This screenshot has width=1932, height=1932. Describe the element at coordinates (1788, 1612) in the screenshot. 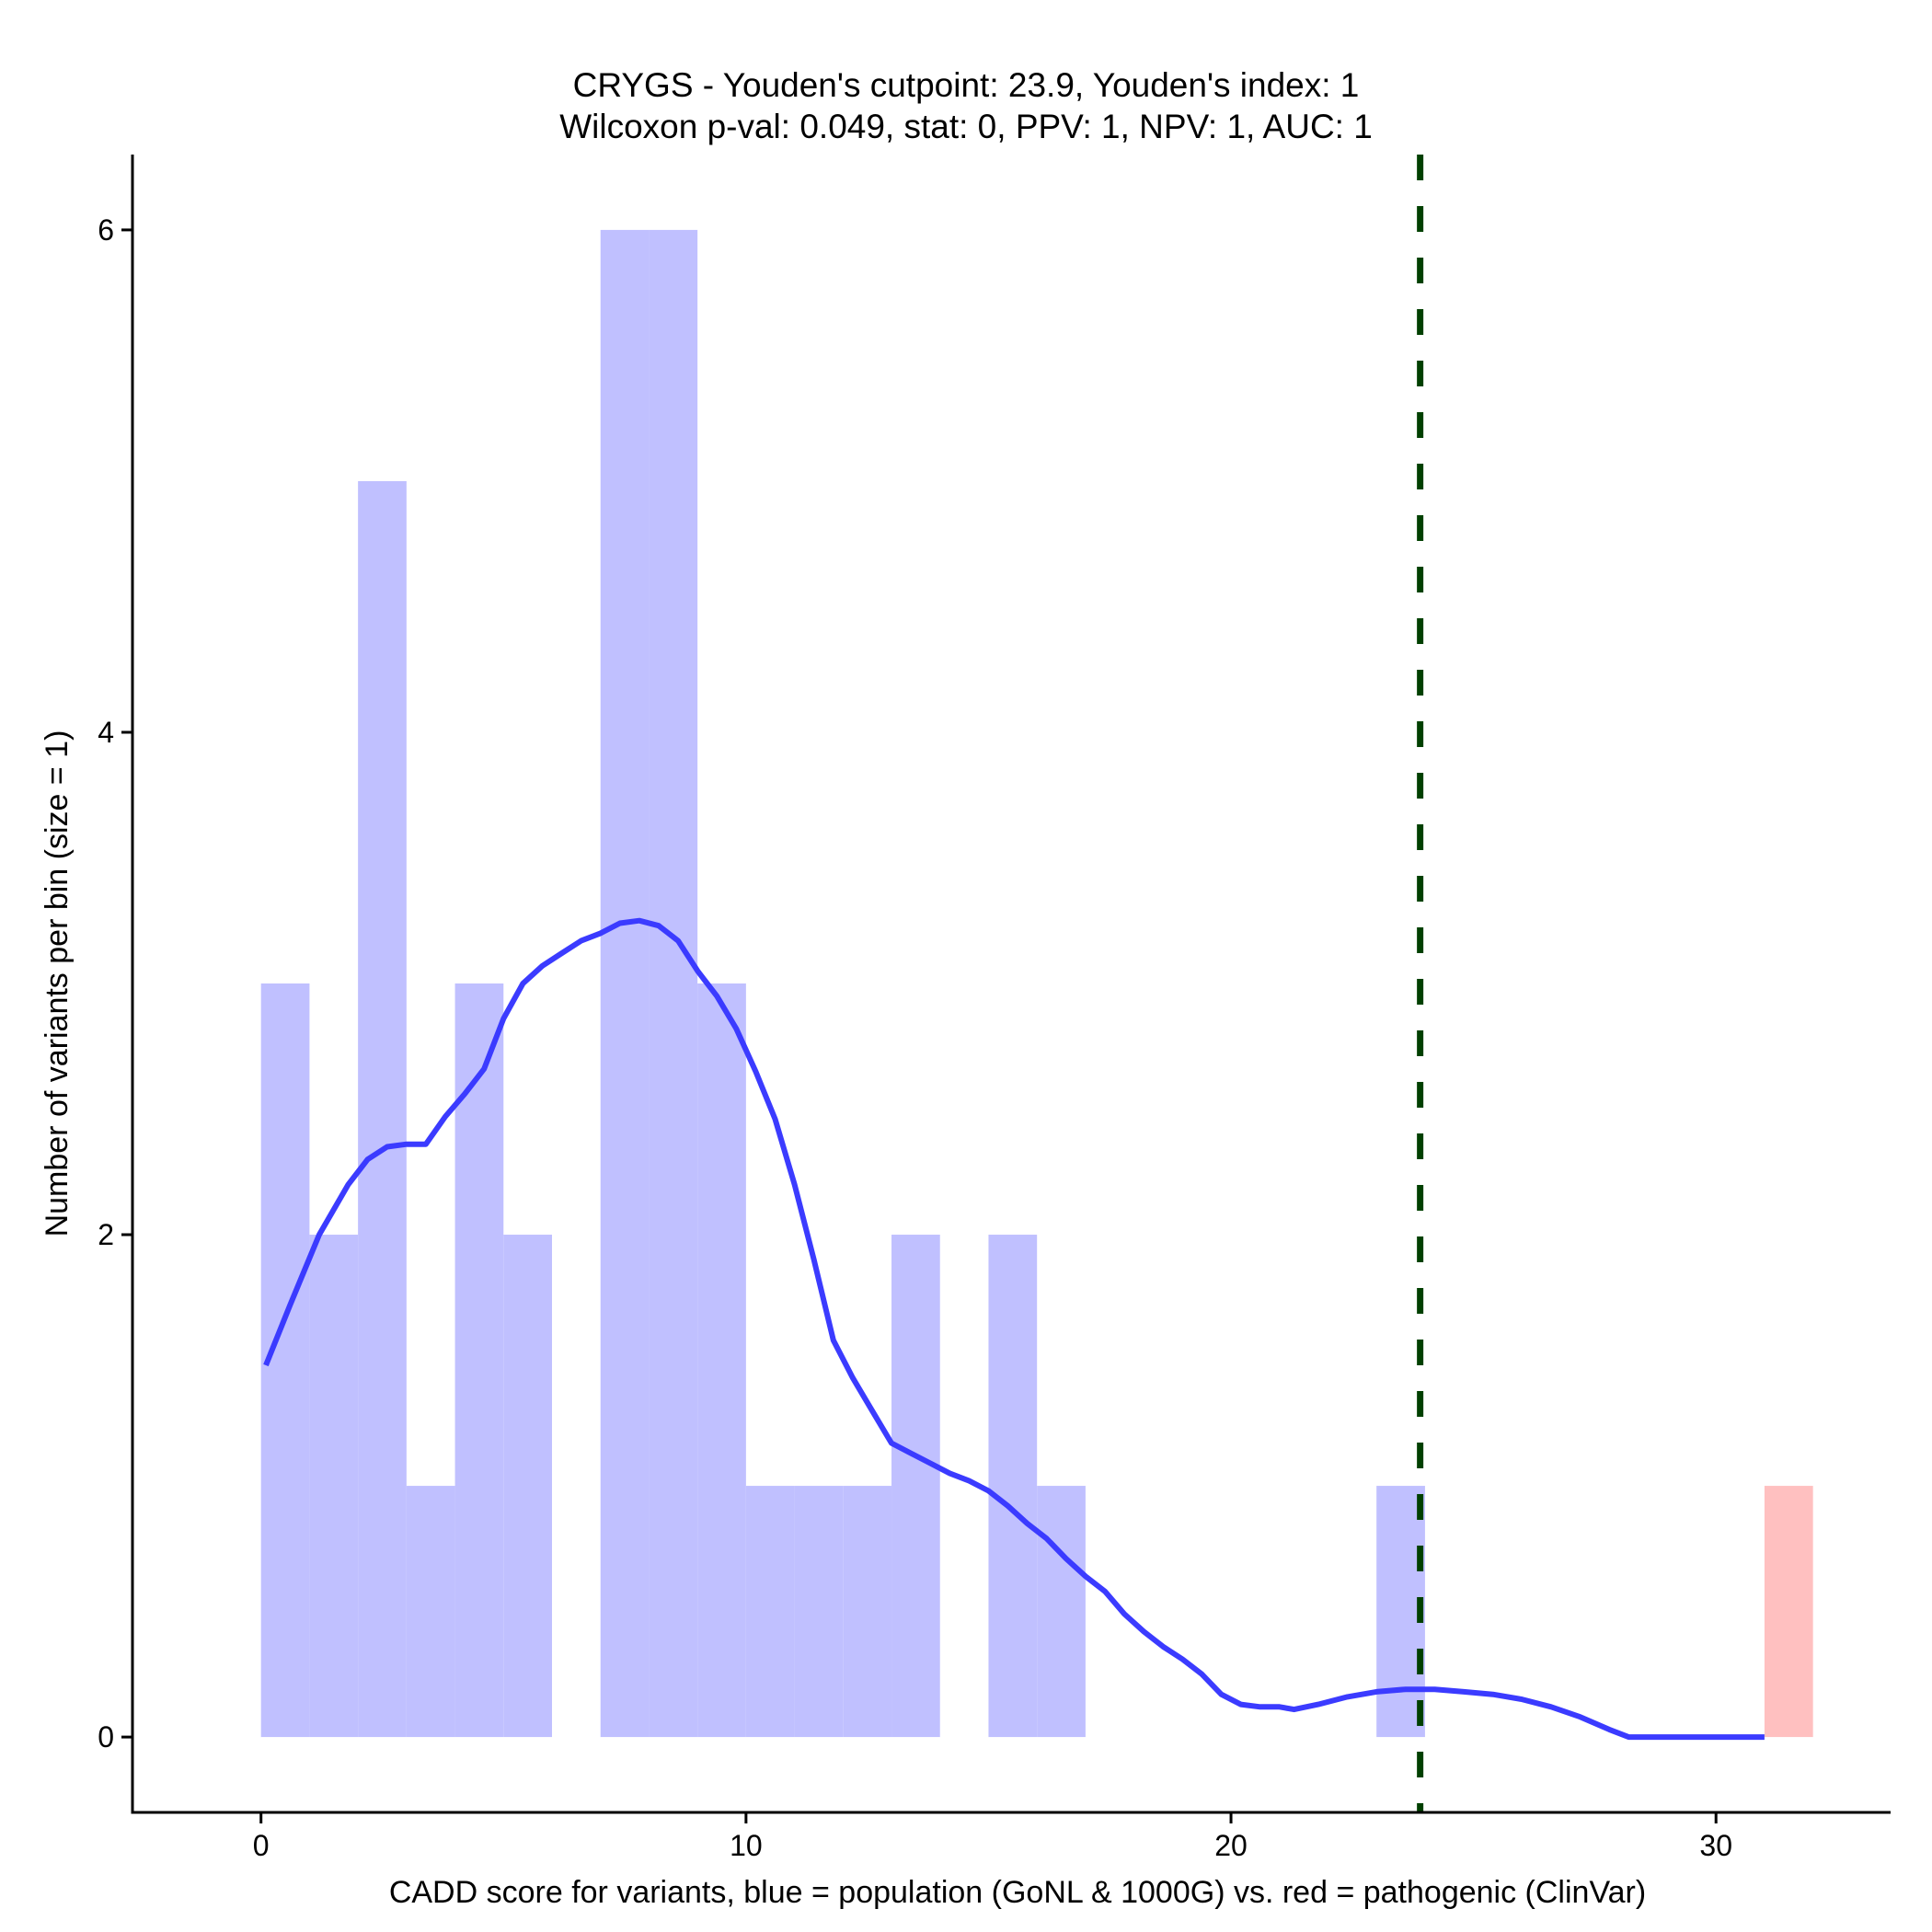

I see `pathogenic-bar` at that location.